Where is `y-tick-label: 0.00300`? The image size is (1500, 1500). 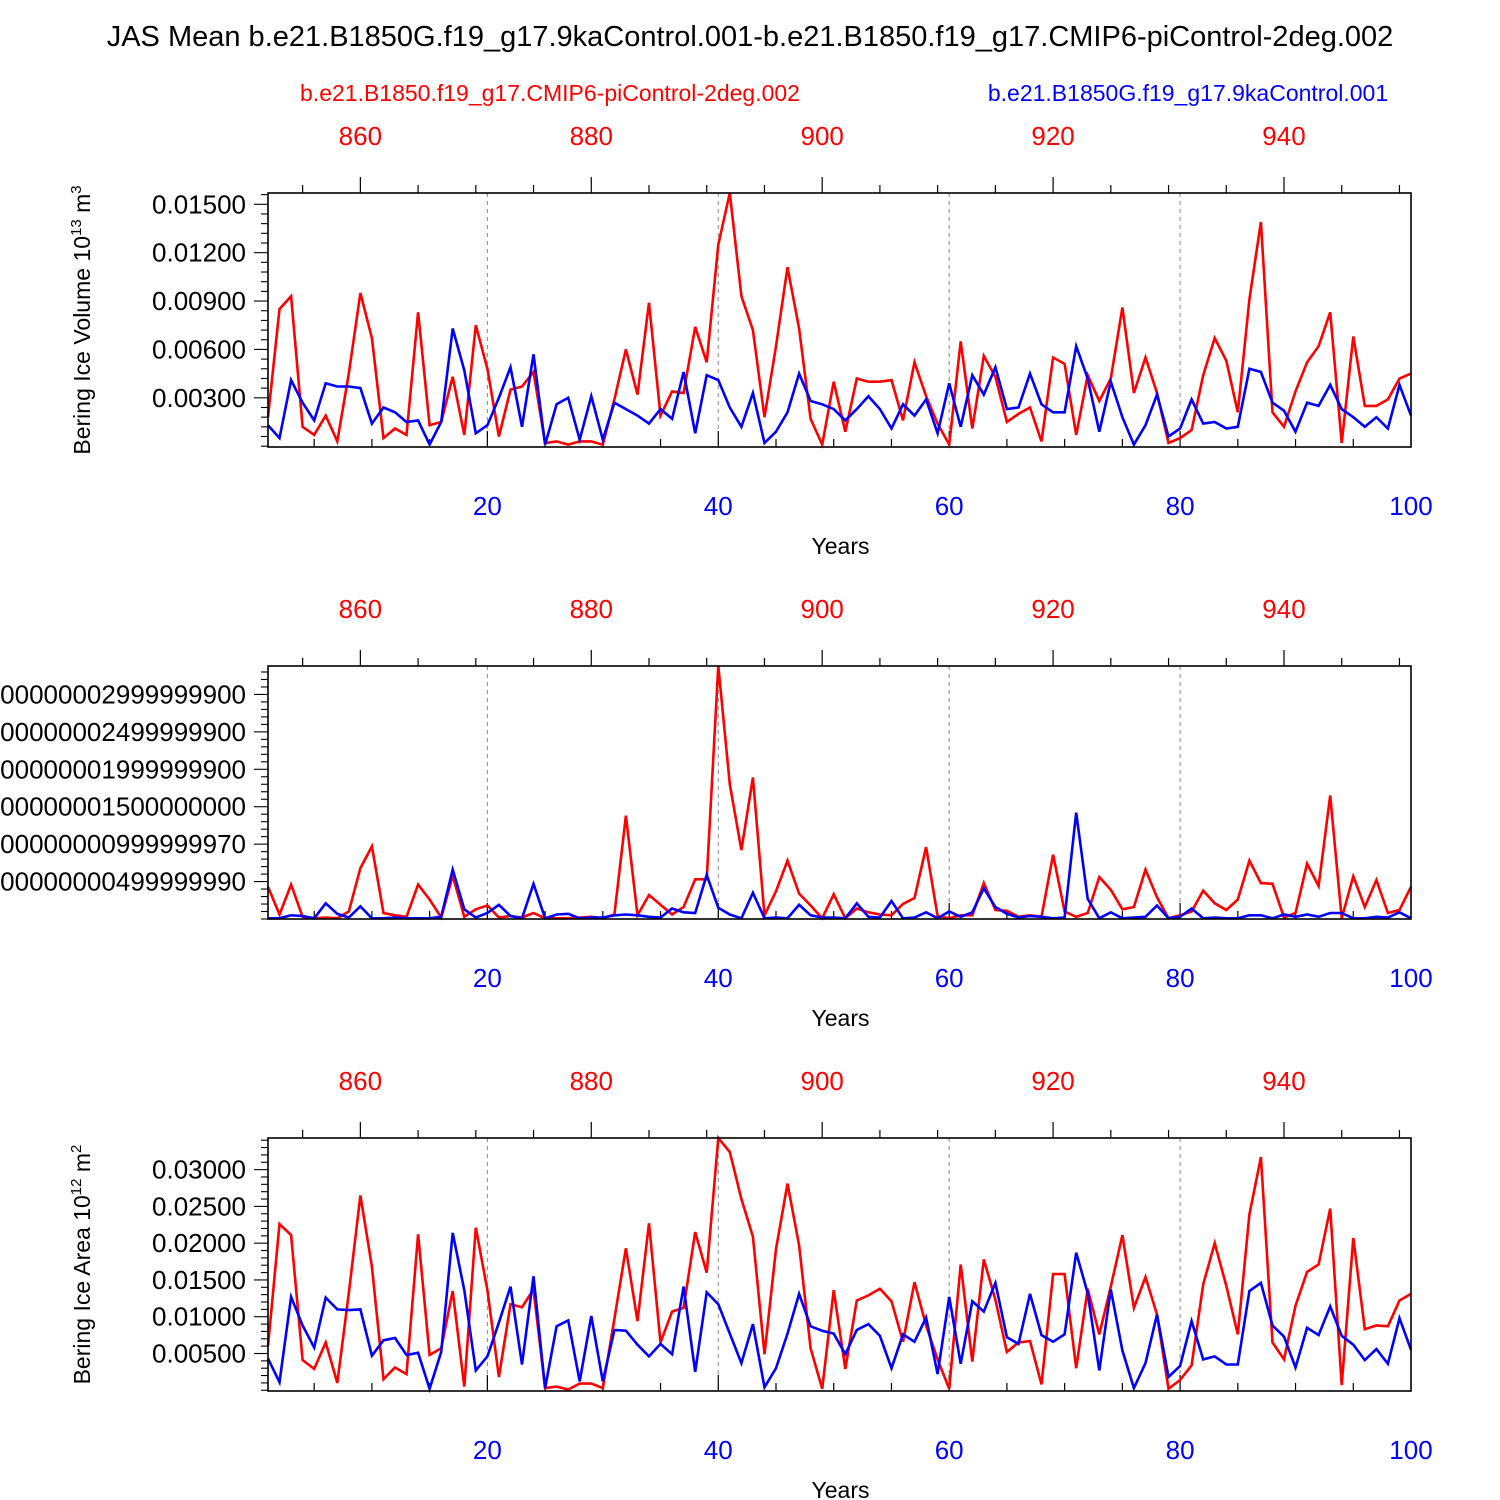
y-tick-label: 0.00300 is located at coordinates (199, 398).